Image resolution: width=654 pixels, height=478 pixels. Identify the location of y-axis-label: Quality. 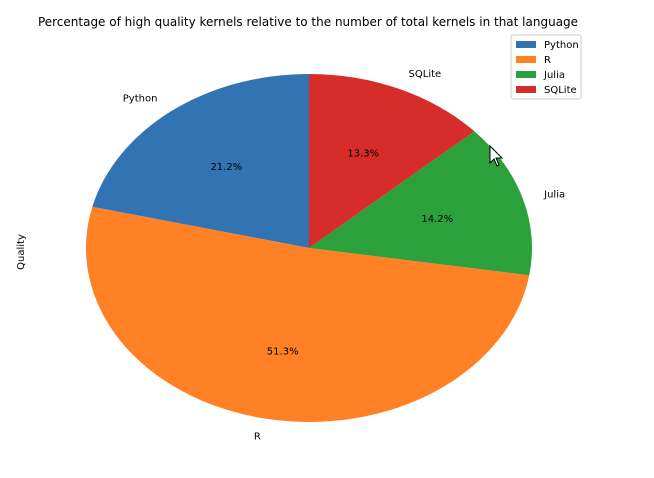
(21, 252).